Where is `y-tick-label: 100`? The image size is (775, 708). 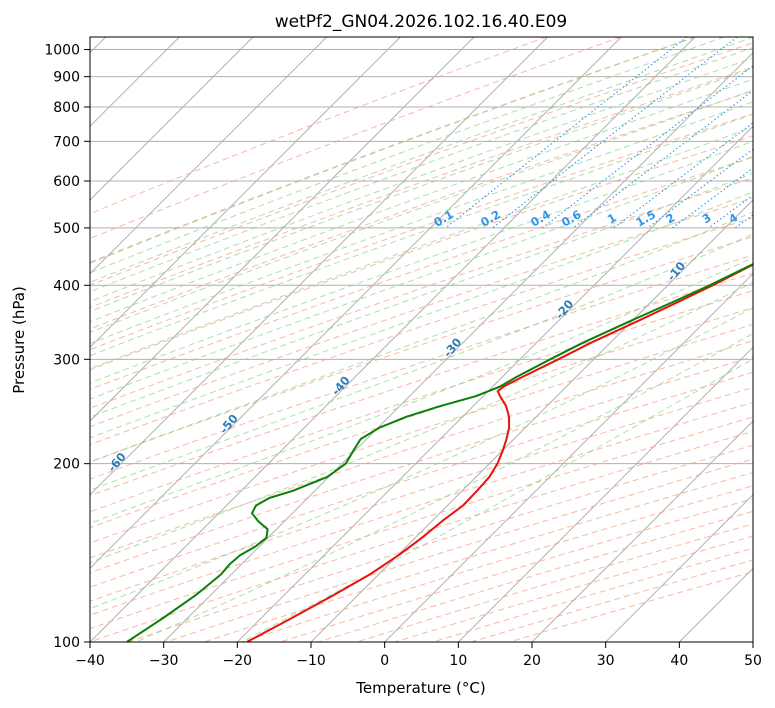 y-tick-label: 100 is located at coordinates (66, 643).